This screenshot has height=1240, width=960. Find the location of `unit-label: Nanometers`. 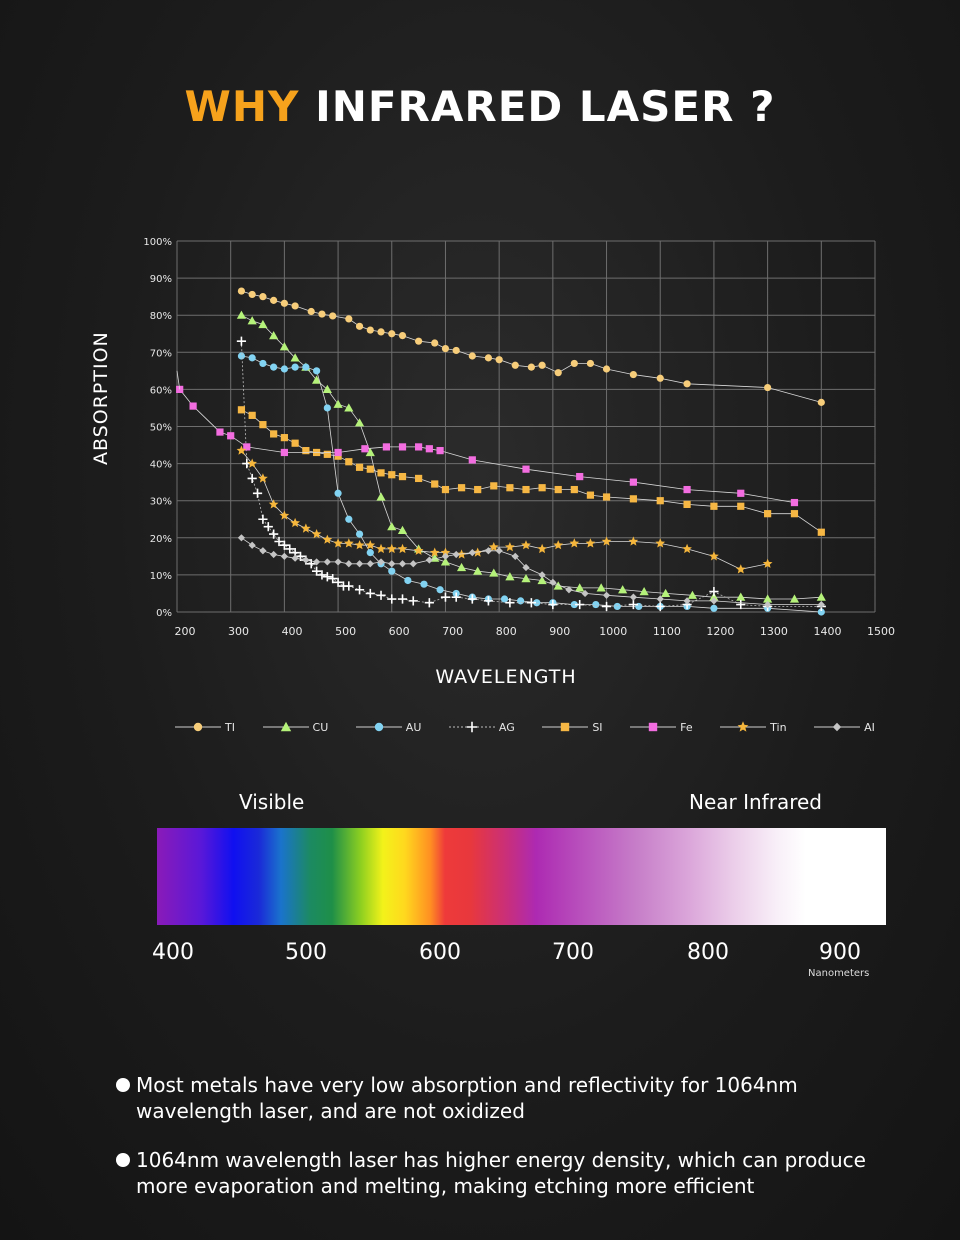

unit-label: Nanometers is located at coordinates (839, 973).